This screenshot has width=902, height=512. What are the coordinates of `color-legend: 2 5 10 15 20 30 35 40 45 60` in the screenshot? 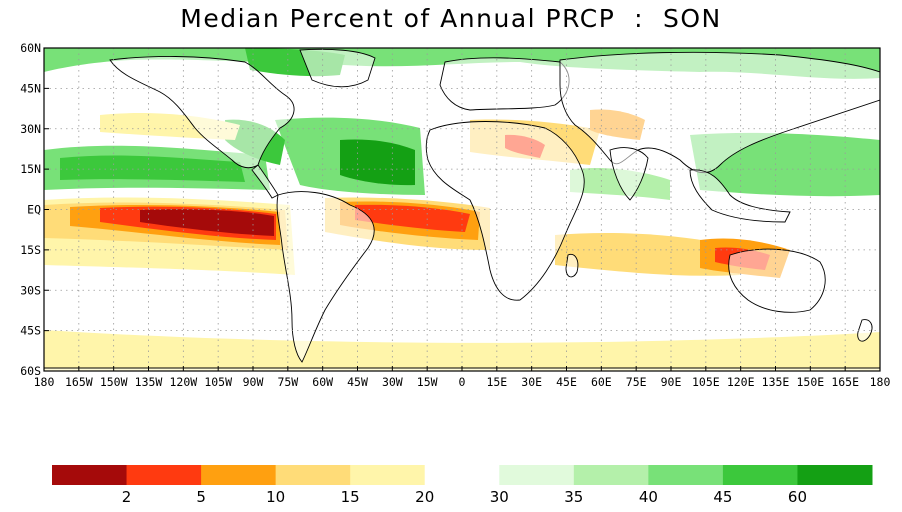 It's located at (462, 485).